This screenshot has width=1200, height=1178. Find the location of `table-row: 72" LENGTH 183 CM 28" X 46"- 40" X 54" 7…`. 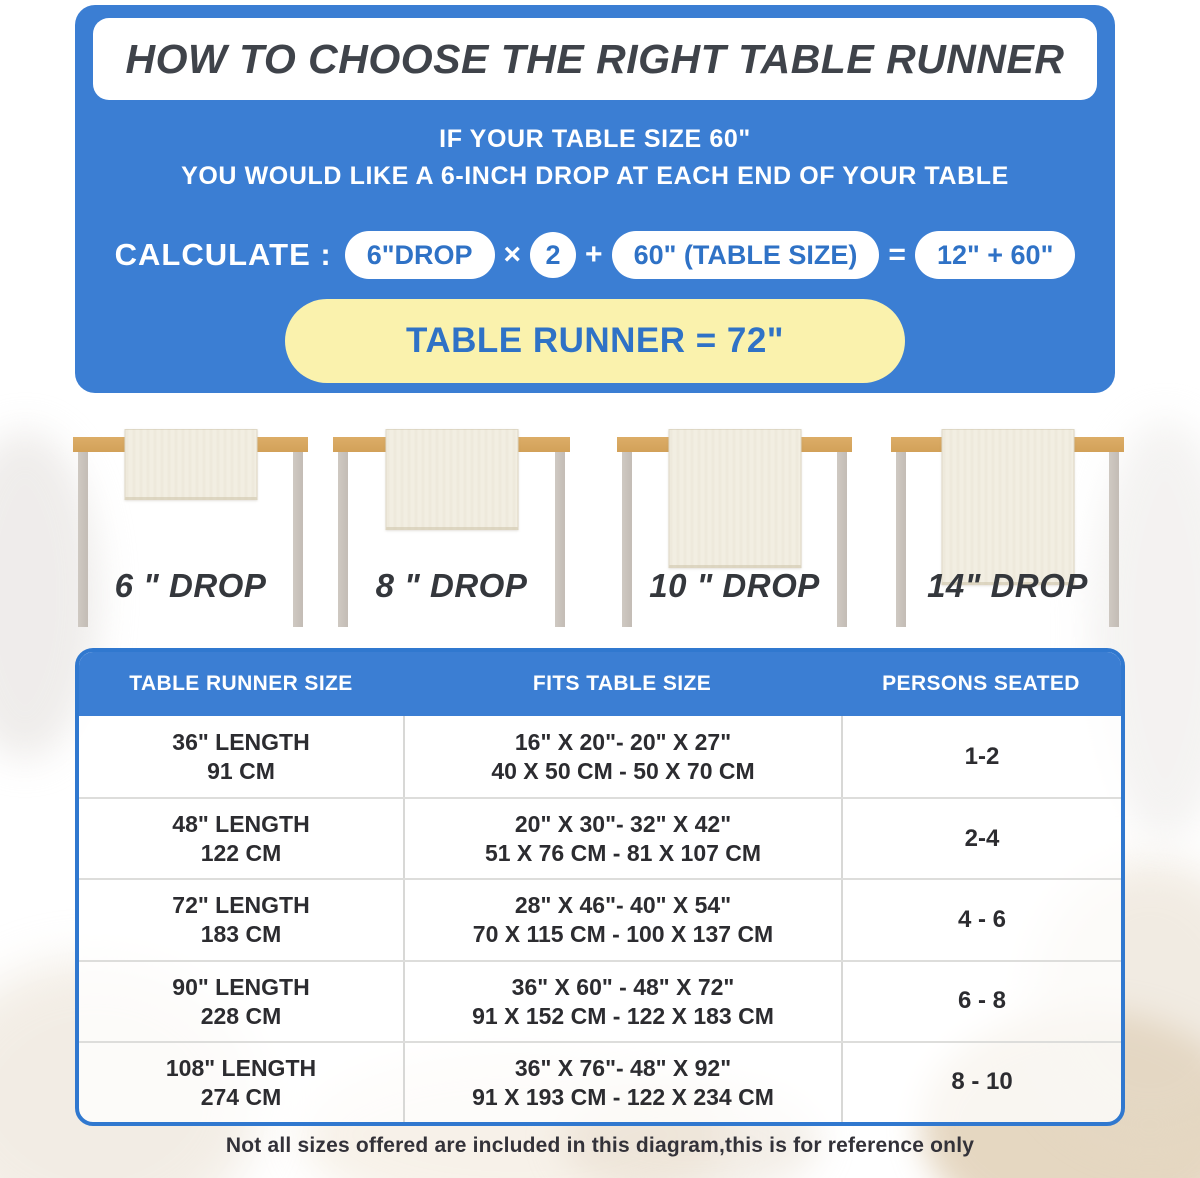

table-row: 72" LENGTH 183 CM 28" X 46"- 40" X 54" 7… is located at coordinates (600, 919).